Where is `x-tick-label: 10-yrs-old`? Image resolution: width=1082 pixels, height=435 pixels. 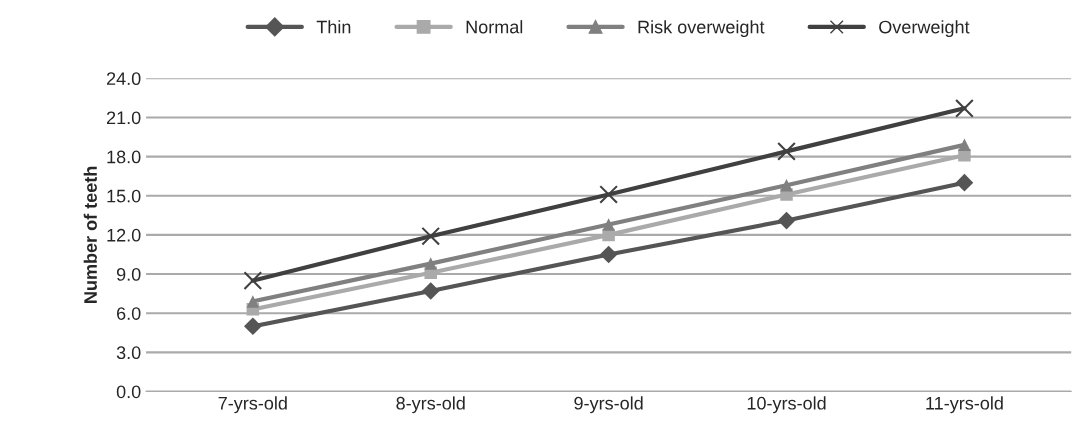 x-tick-label: 10-yrs-old is located at coordinates (786, 405).